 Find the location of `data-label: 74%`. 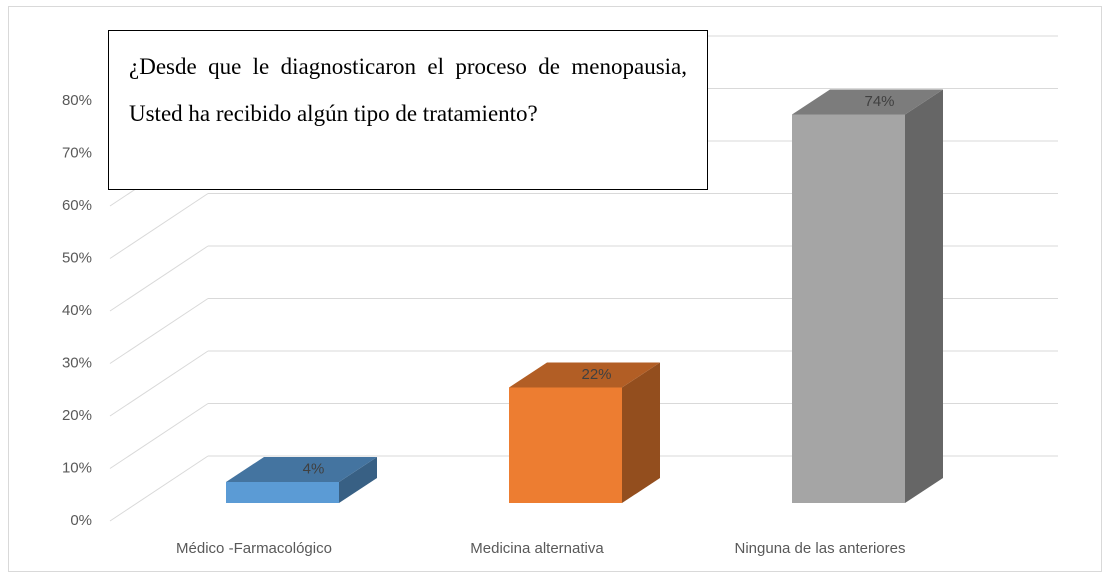

data-label: 74% is located at coordinates (879, 101).